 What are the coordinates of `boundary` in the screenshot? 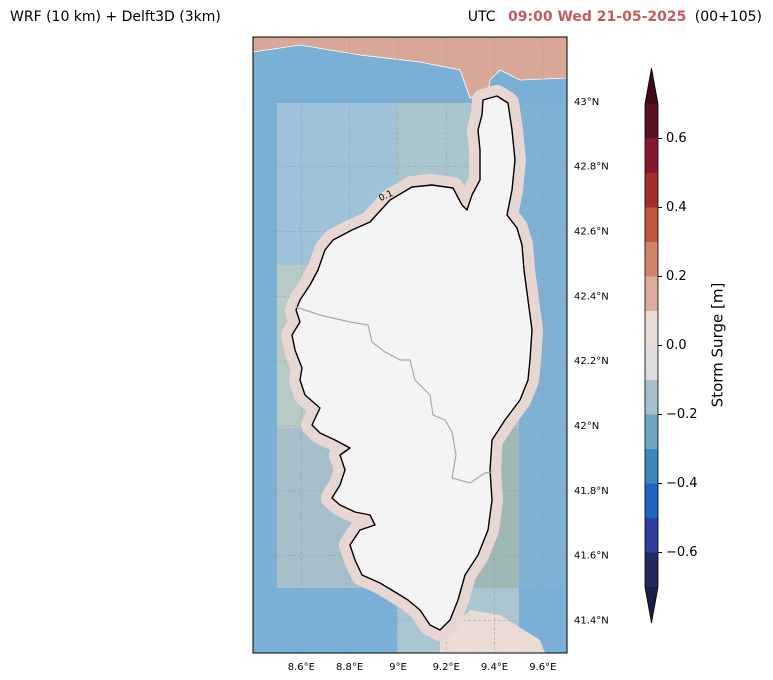 It's located at (394, 395).